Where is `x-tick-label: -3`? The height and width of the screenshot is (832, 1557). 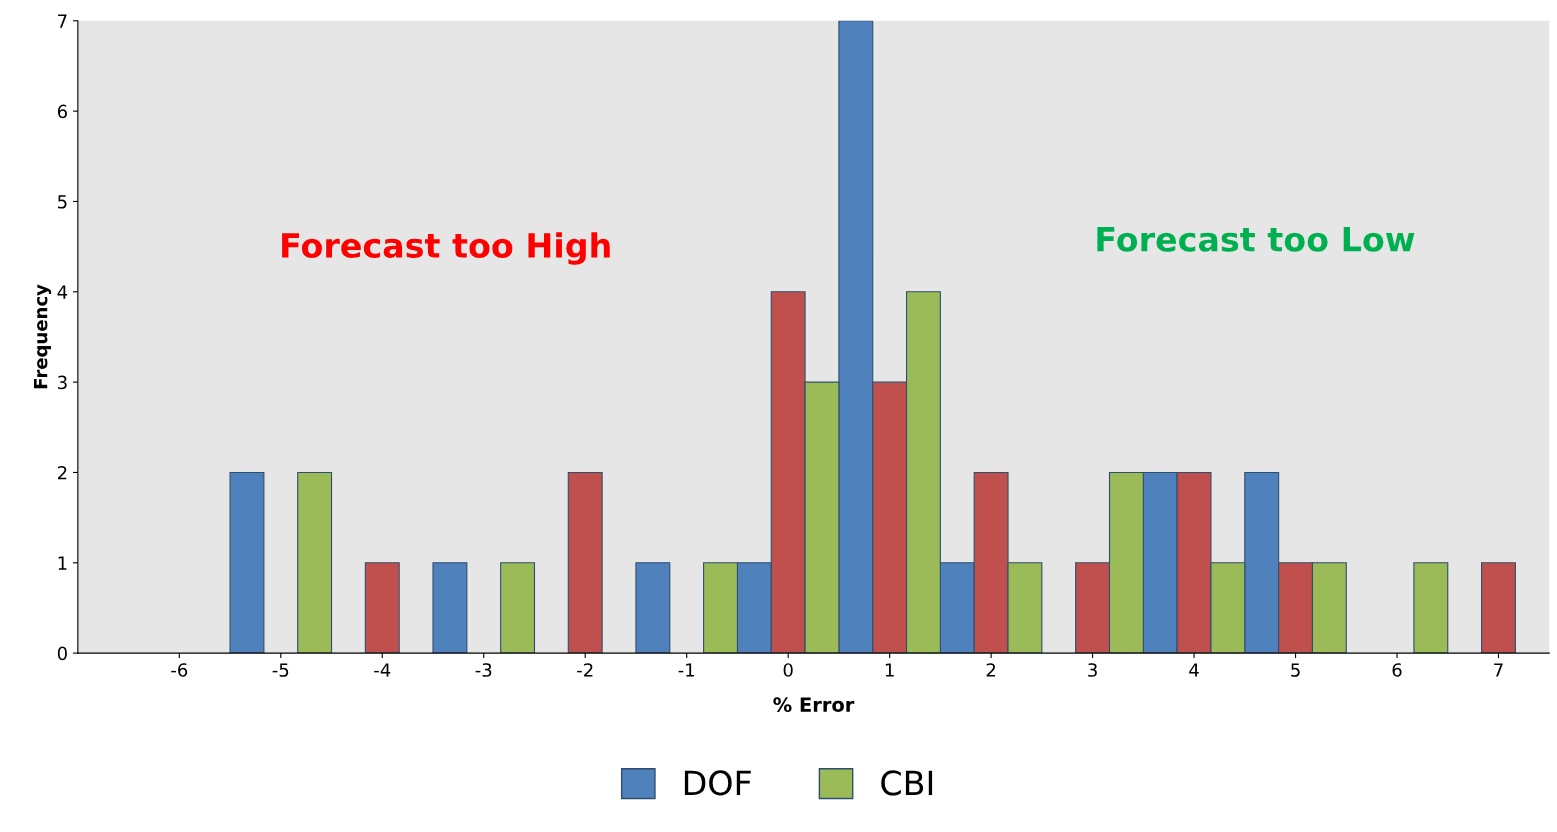 x-tick-label: -3 is located at coordinates (483, 670).